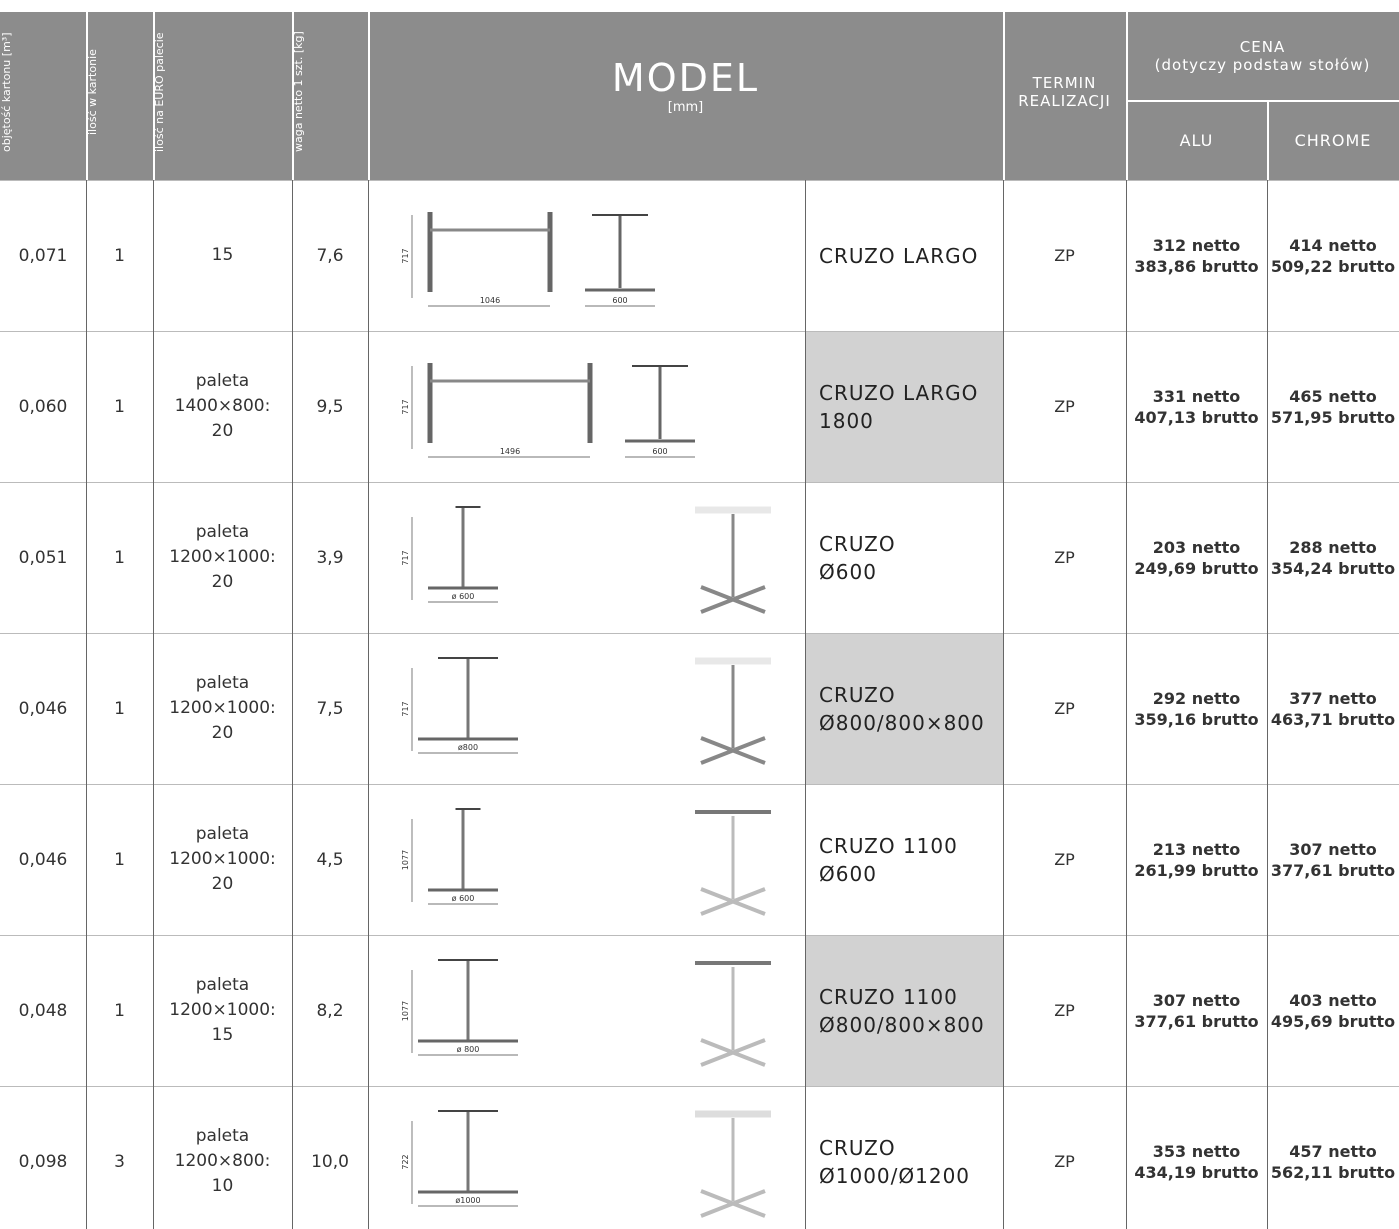 This screenshot has height=1229, width=1399. What do you see at coordinates (1196, 547) in the screenshot?
I see `price-alu-text: 203 netto` at bounding box center [1196, 547].